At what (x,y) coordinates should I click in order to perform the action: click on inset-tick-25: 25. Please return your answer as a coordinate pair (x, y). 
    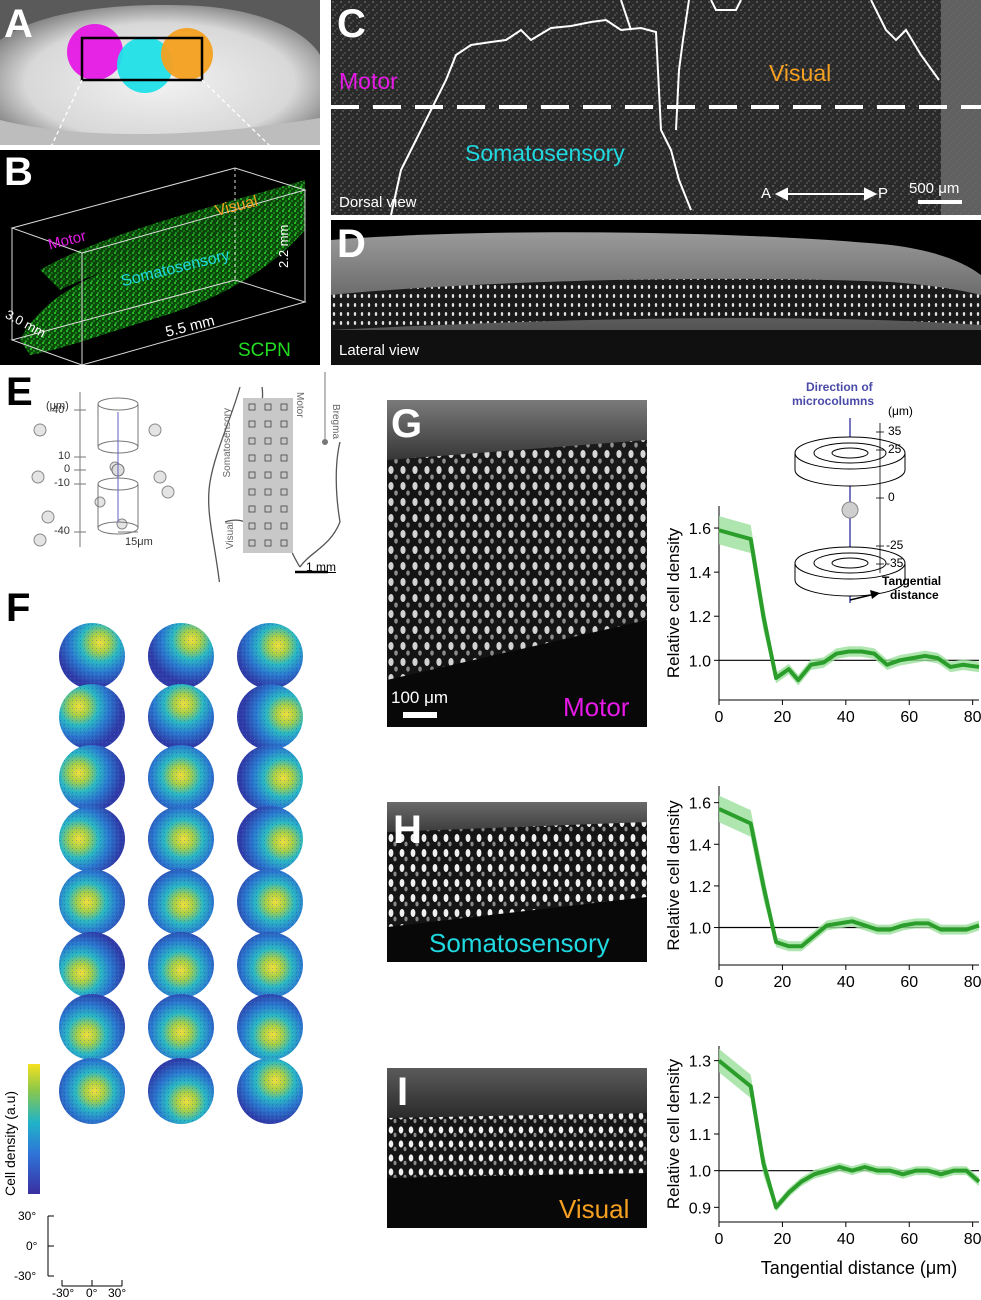
    Looking at the image, I should click on (895, 449).